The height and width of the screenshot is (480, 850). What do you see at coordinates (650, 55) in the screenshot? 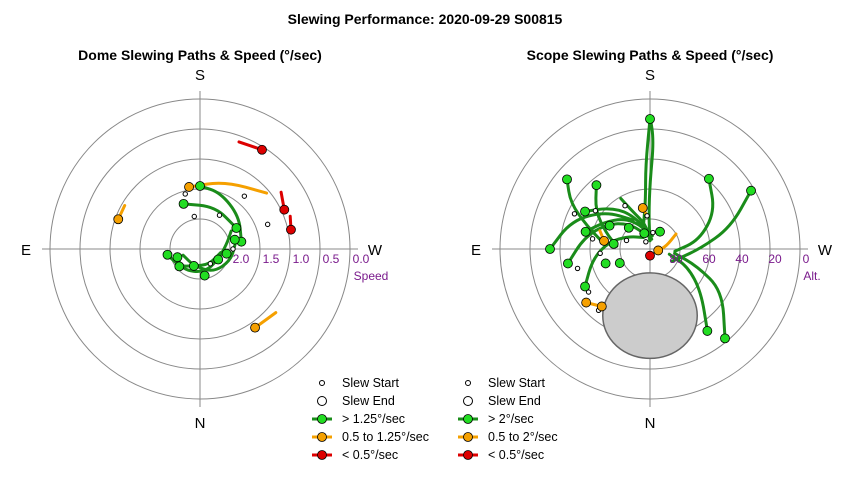
I see `scope-panel-title: Scope Slewing Paths & Speed (°/sec)` at bounding box center [650, 55].